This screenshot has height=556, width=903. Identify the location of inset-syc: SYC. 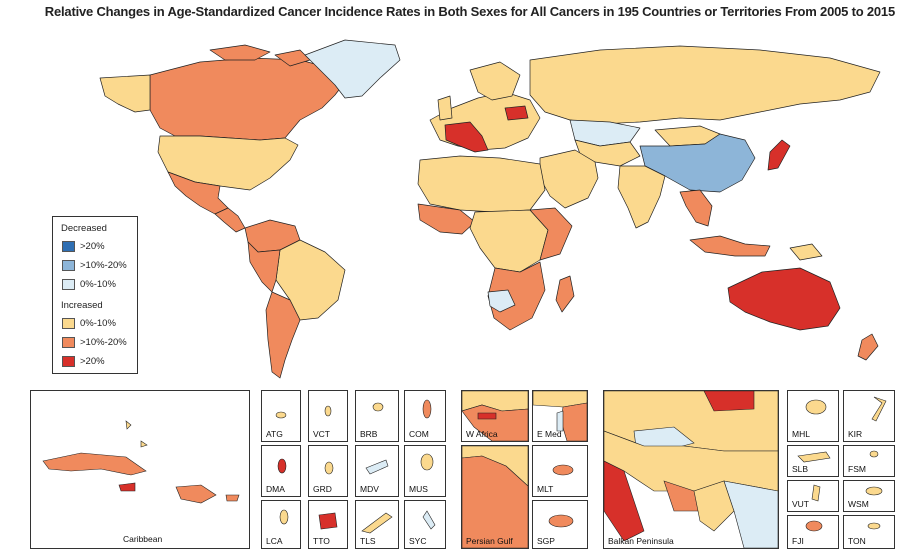
(425, 524).